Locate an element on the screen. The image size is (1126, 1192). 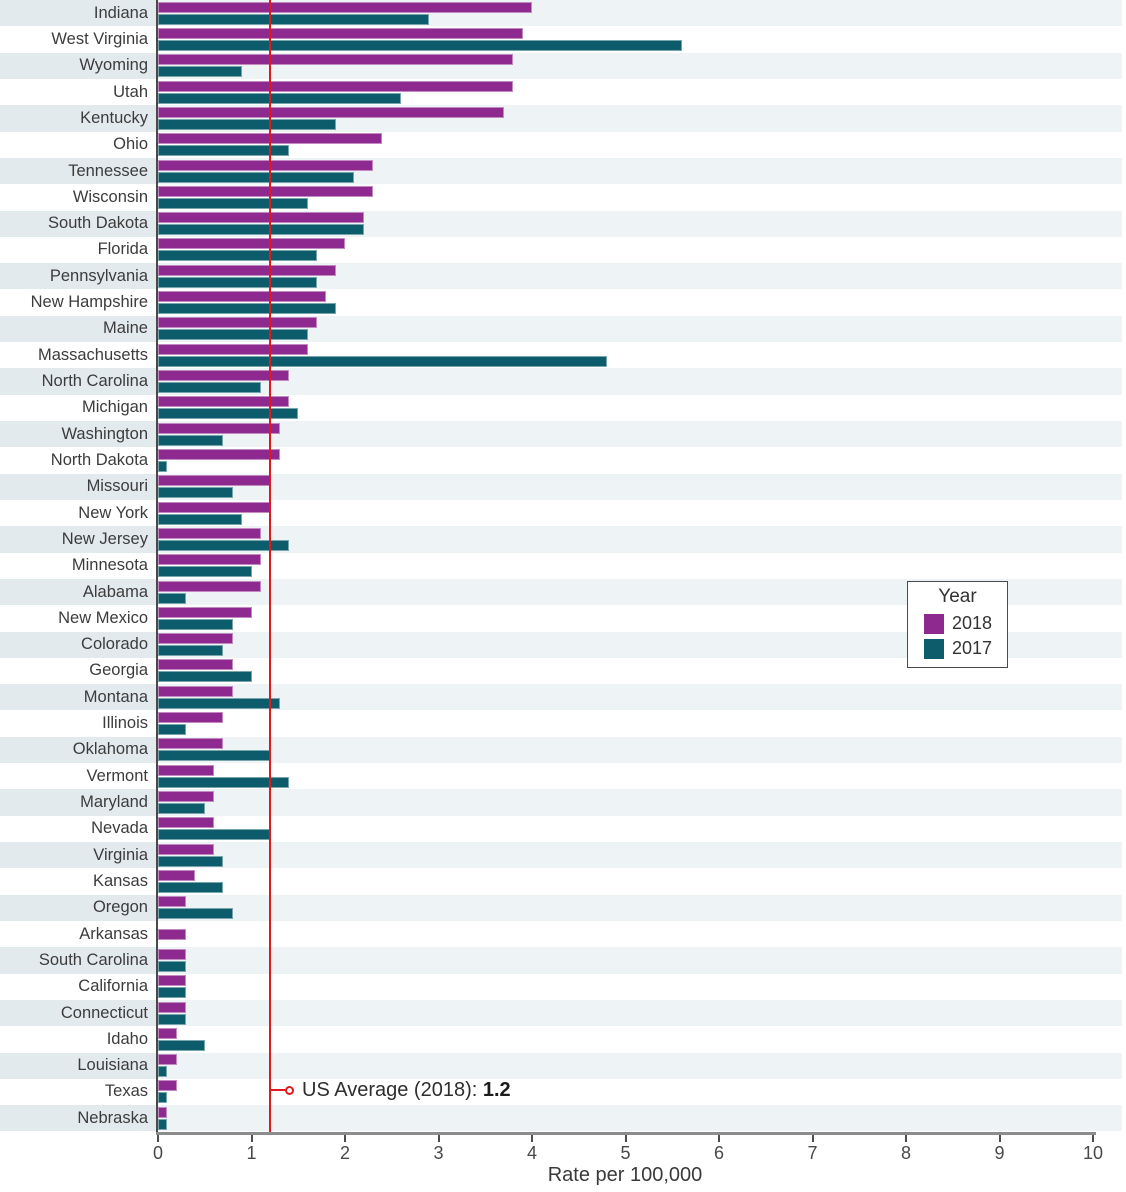
state-row: Texas is located at coordinates (563, 1092).